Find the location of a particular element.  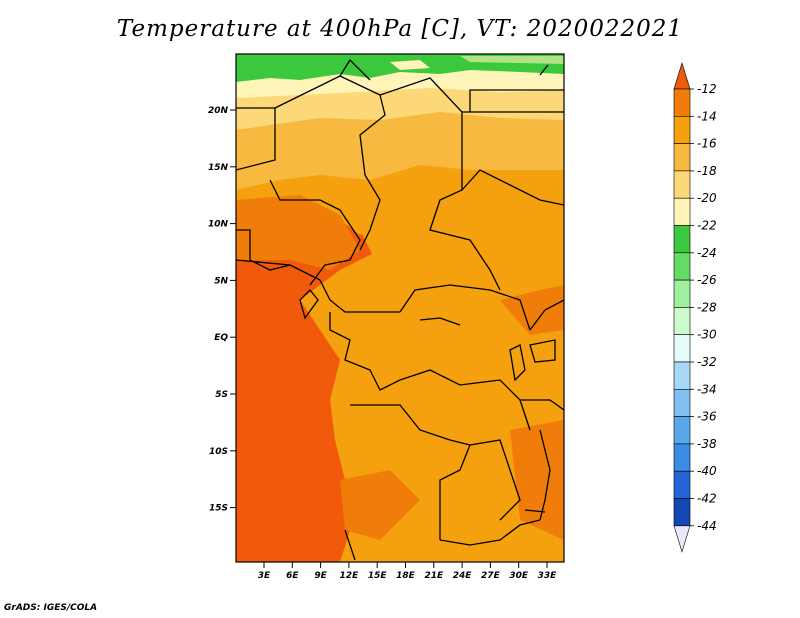

lat-tick-label: EQ is located at coordinates (221, 338).